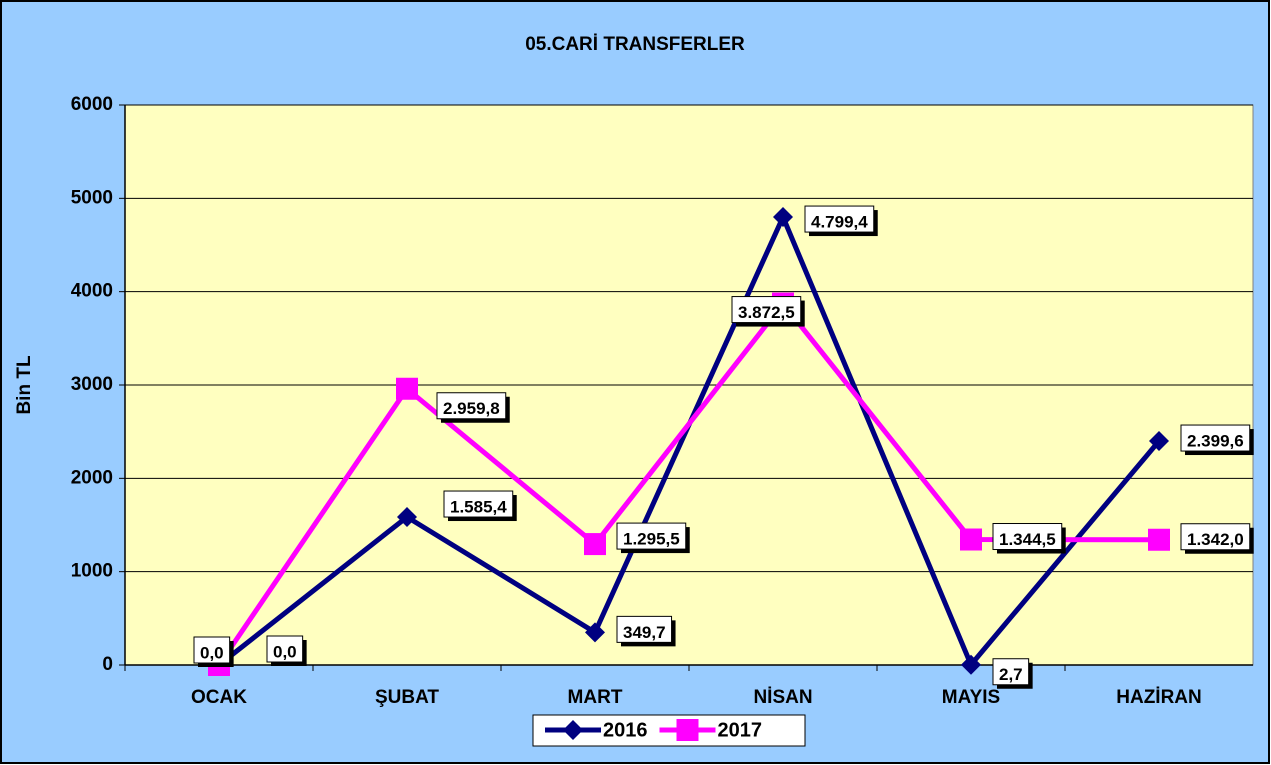 The height and width of the screenshot is (765, 1271). I want to click on data-label: 1.344,5, so click(1027, 539).